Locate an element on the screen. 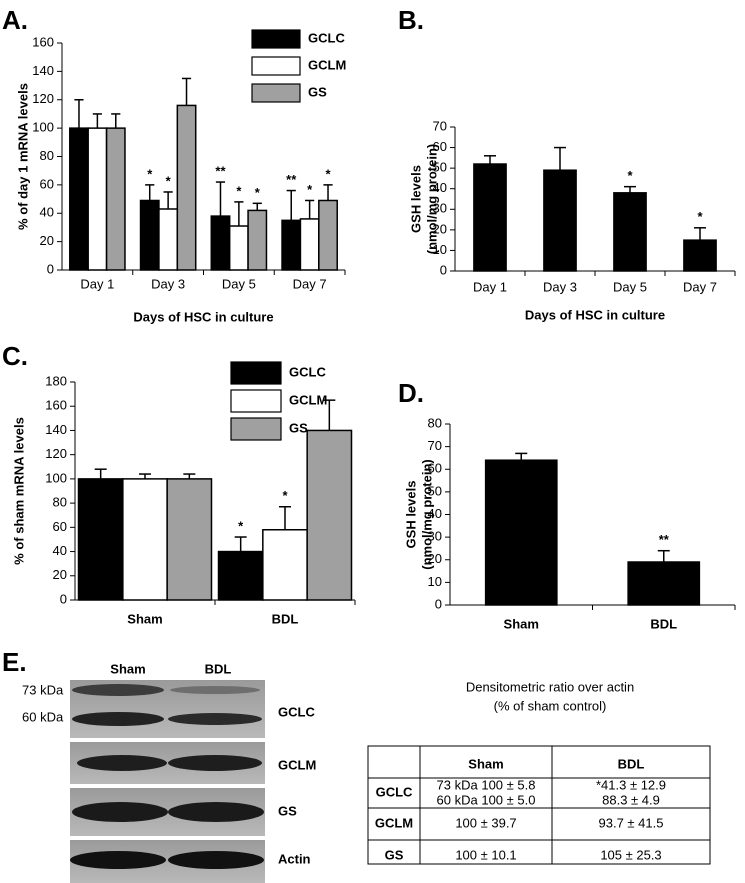 This screenshot has width=745, height=883. panel-label: E. is located at coordinates (14, 662).